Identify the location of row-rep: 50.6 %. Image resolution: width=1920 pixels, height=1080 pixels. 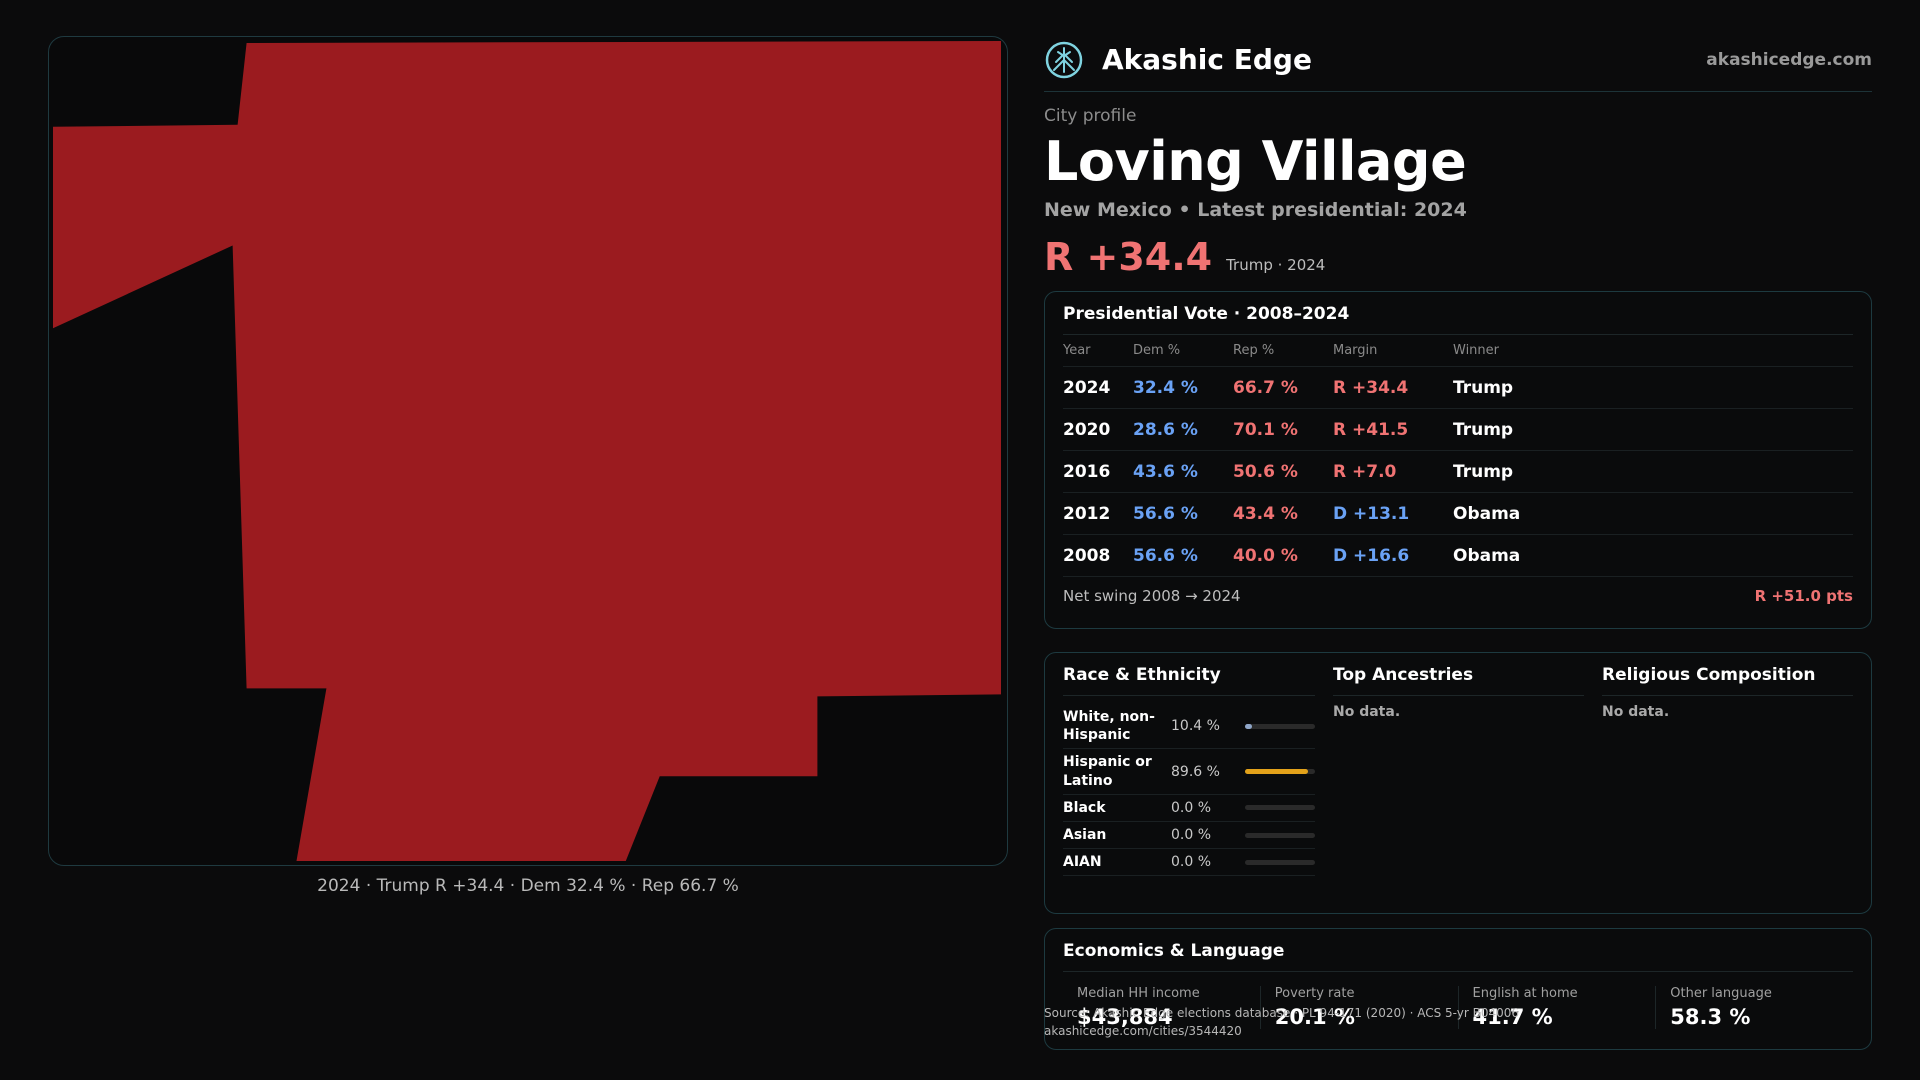
(1265, 471).